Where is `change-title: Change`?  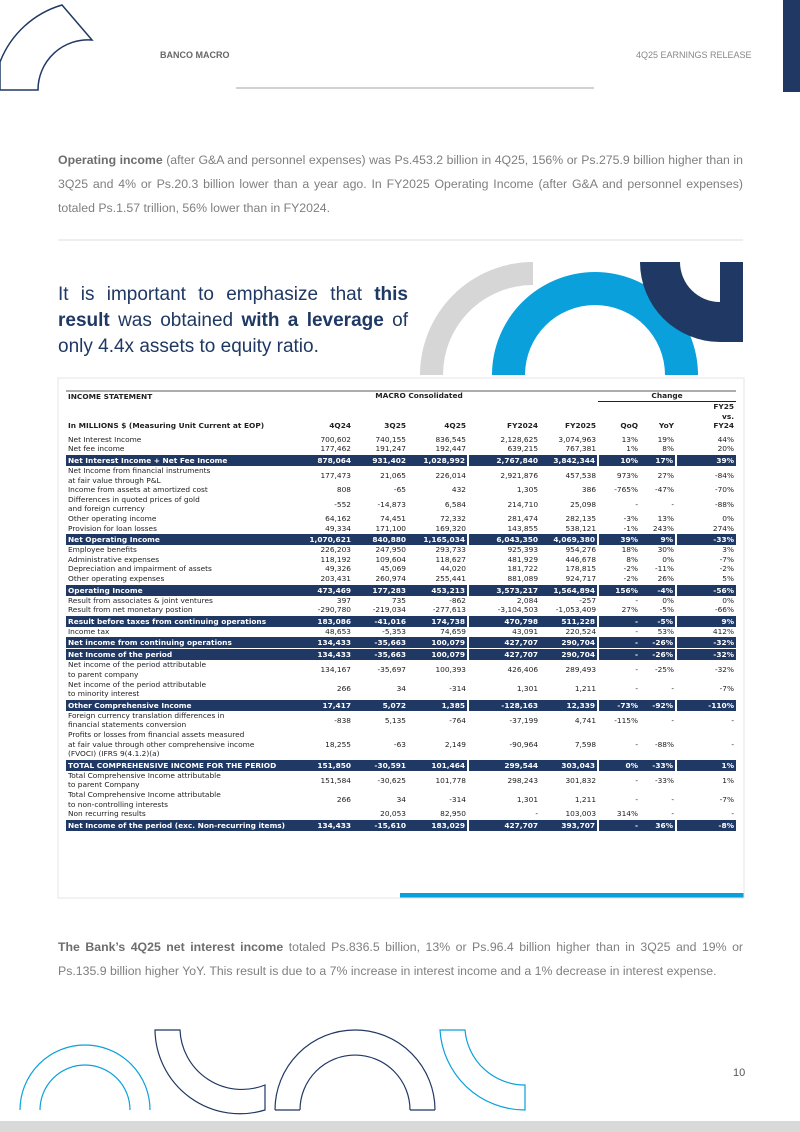
change-title: Change is located at coordinates (667, 396).